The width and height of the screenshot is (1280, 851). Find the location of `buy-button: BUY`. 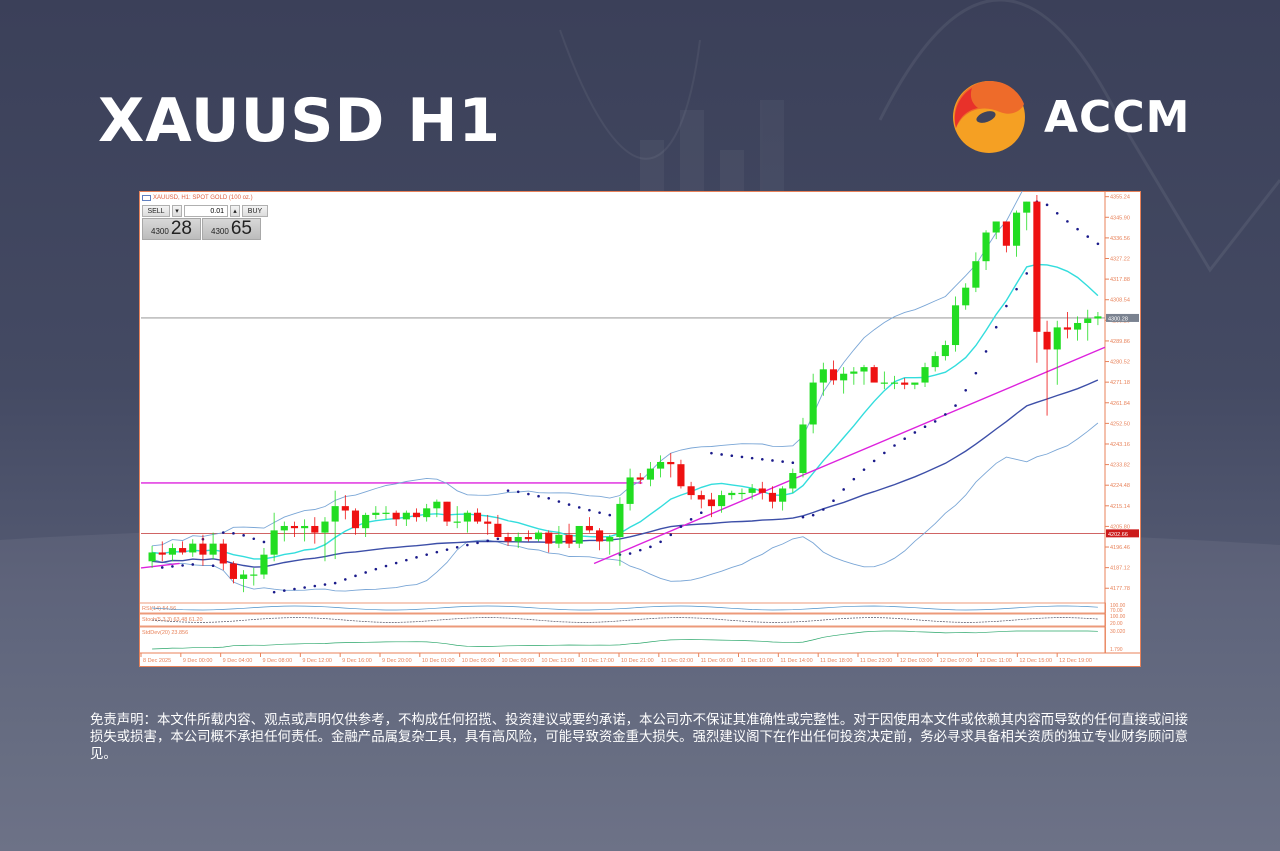

buy-button: BUY is located at coordinates (255, 211).